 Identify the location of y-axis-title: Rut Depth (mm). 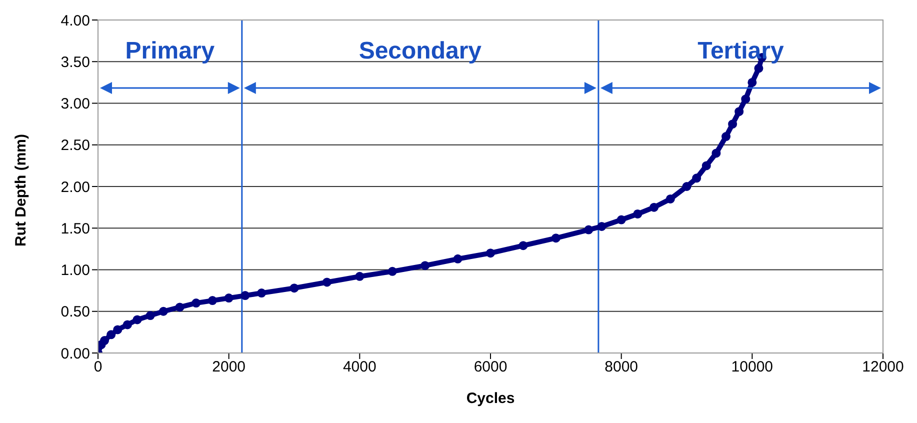
(21, 190).